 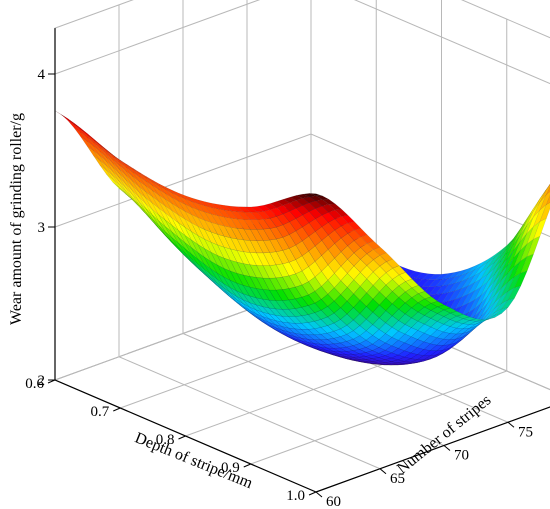 What do you see at coordinates (444, 435) in the screenshot?
I see `y-axis-title: Number of stripes` at bounding box center [444, 435].